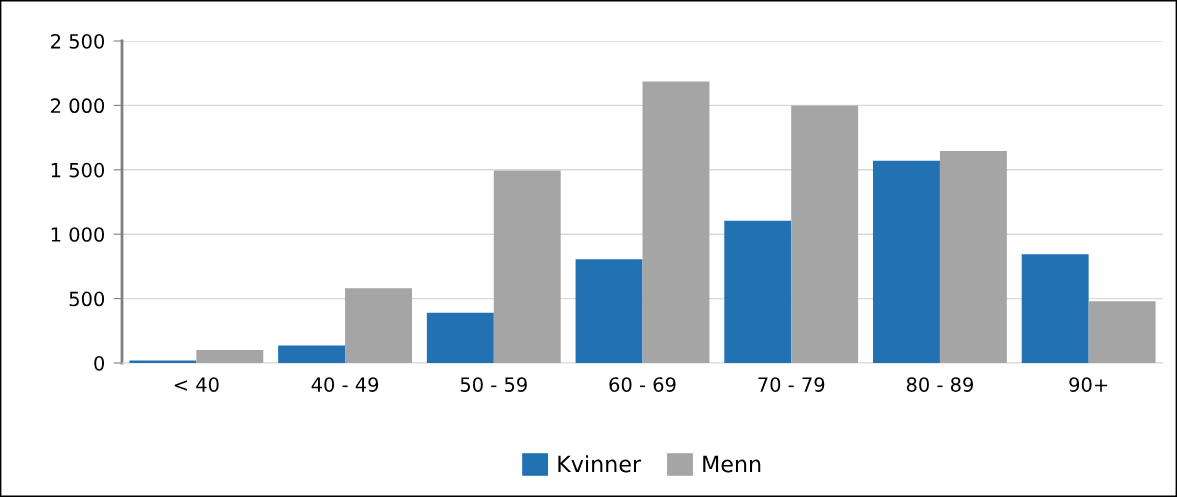  Describe the element at coordinates (642, 384) in the screenshot. I see `x-tick-label: 60 - 69` at that location.